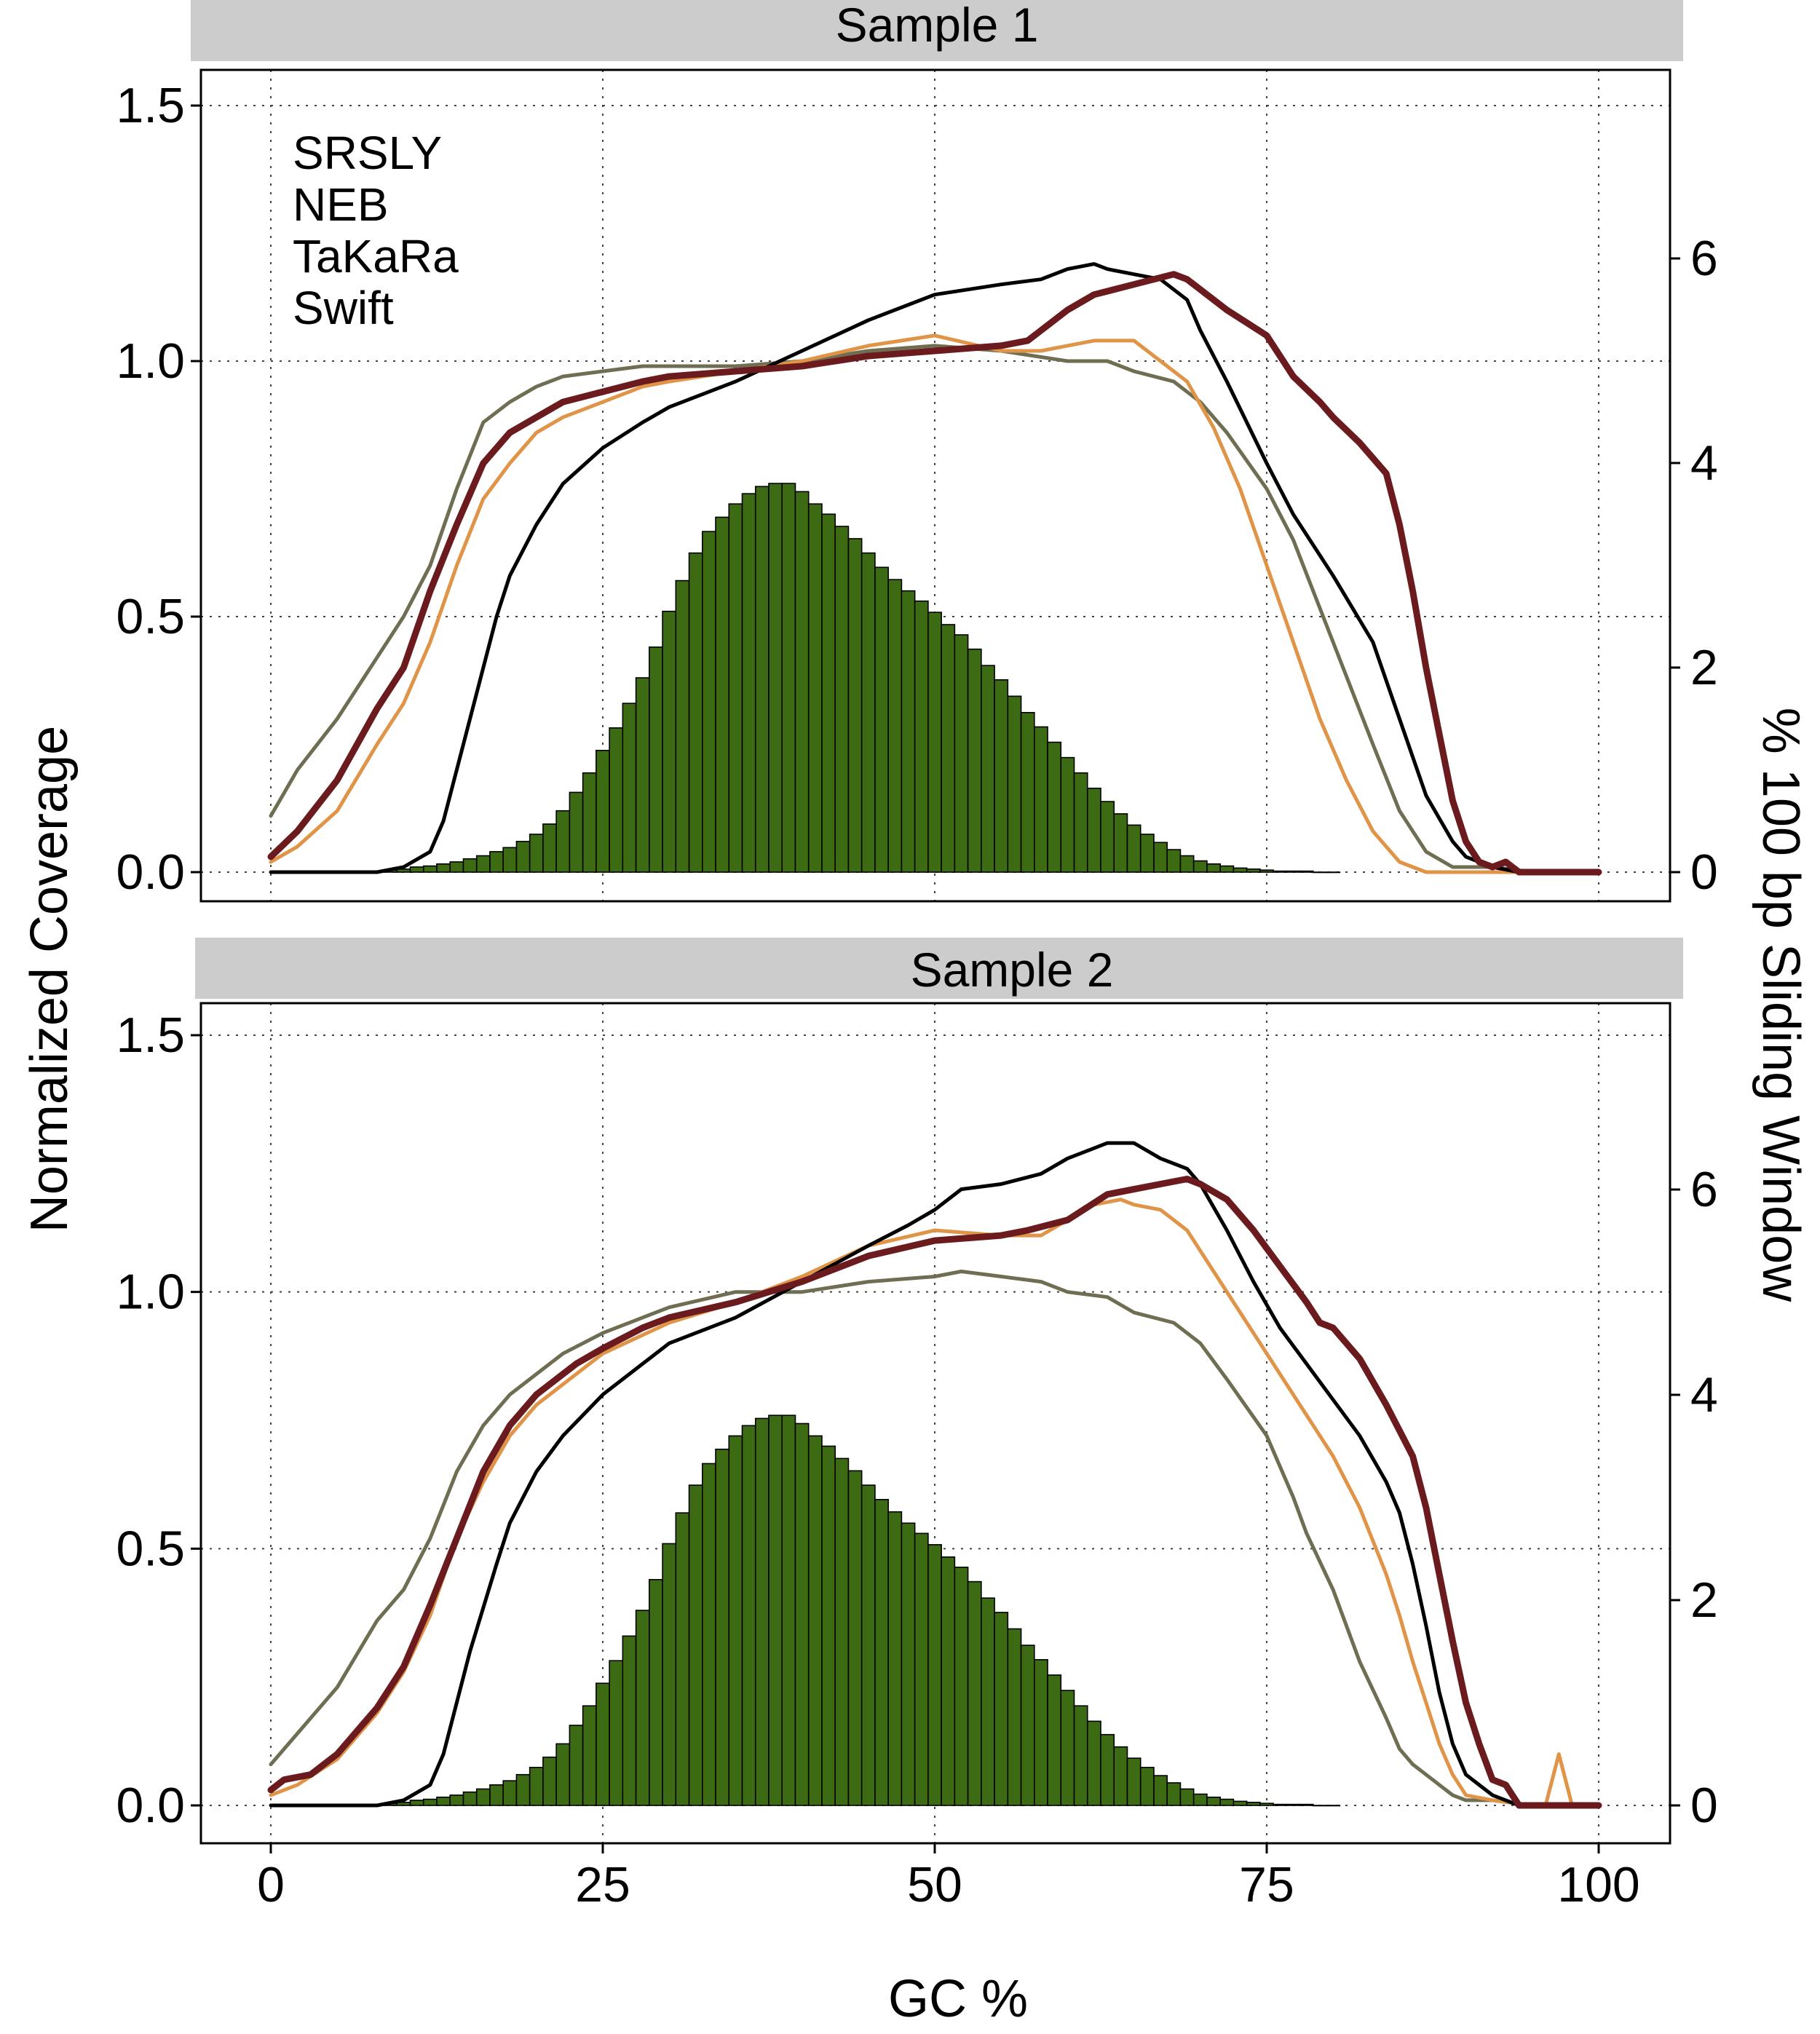 This screenshot has width=1820, height=2034. I want to click on panel-title: Sample 1, so click(937, 26).